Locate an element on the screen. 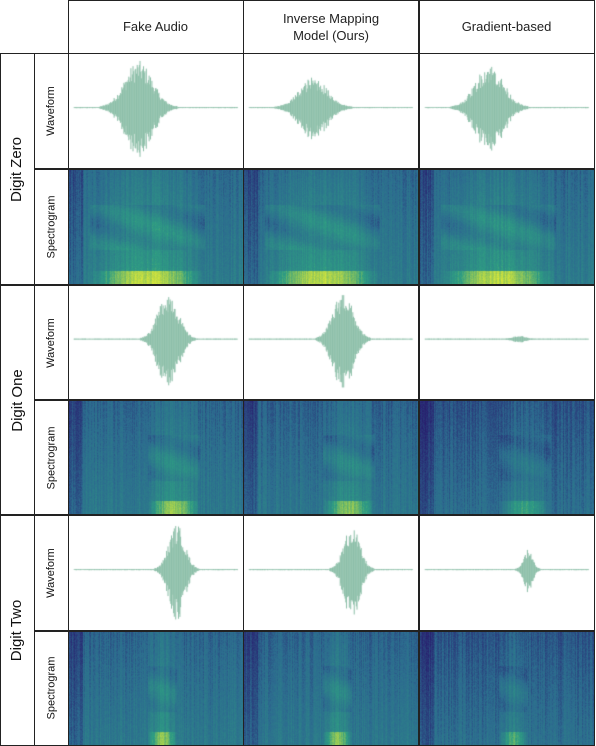 Image resolution: width=596 pixels, height=746 pixels. spectrogram-zero-gradient-based-canvas is located at coordinates (507, 227).